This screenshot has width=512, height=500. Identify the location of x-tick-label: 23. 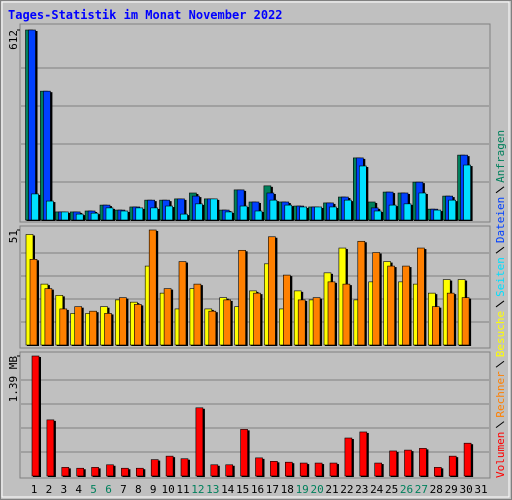
(361, 489).